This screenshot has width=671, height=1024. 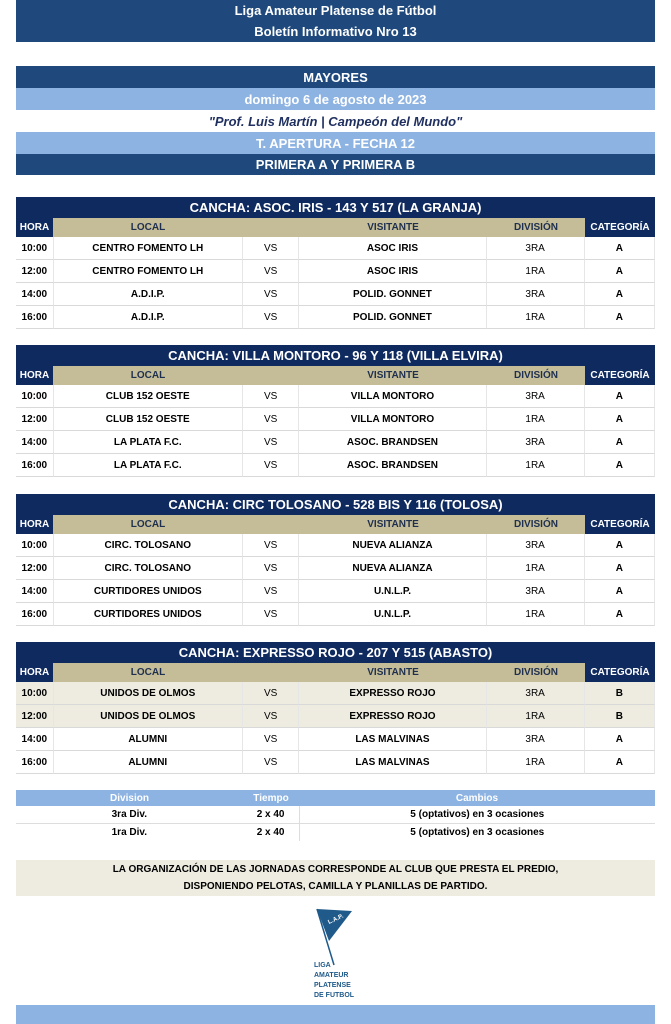 What do you see at coordinates (342, 956) in the screenshot?
I see `league-logo: L.A.P. LIGA AMATEUR PLATENSE DE FUTBOL` at bounding box center [342, 956].